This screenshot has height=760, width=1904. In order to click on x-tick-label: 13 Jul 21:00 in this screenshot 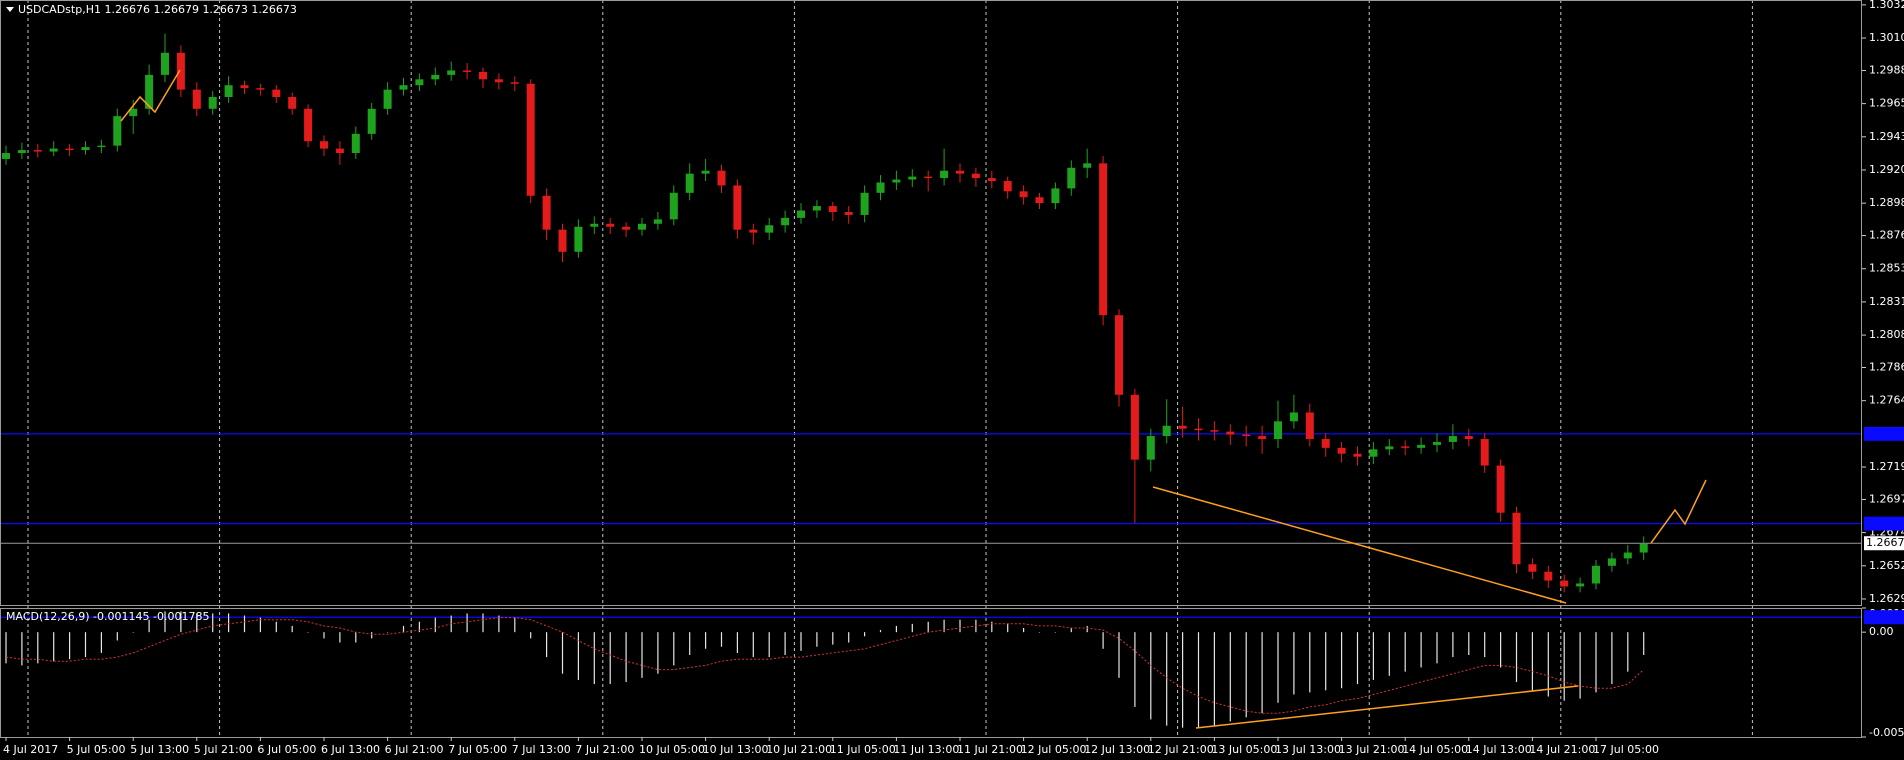, I will do `click(1372, 749)`.